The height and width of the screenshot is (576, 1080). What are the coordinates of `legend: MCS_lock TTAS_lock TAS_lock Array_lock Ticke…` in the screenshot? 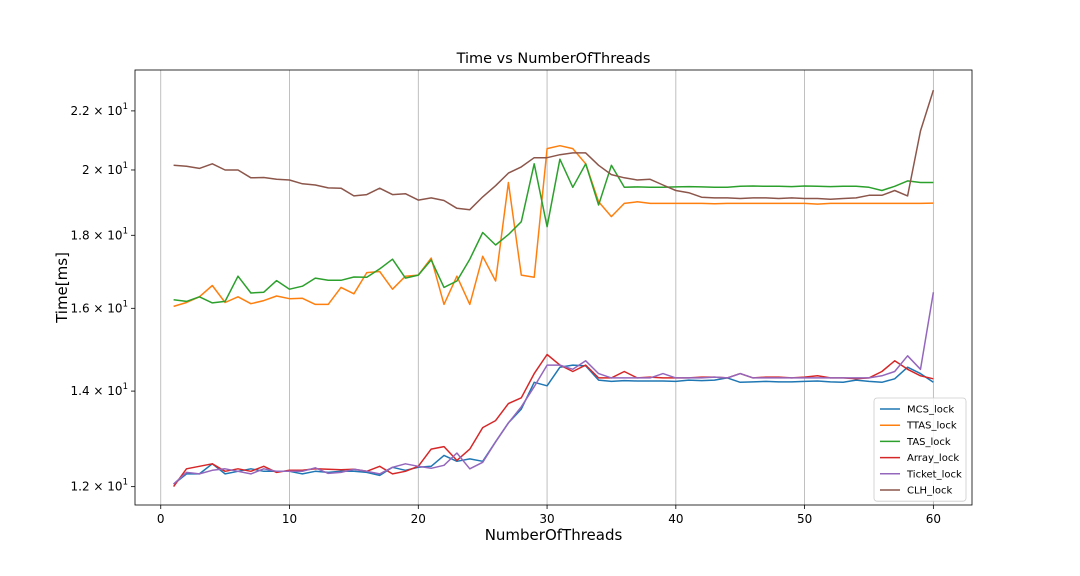 It's located at (920, 449).